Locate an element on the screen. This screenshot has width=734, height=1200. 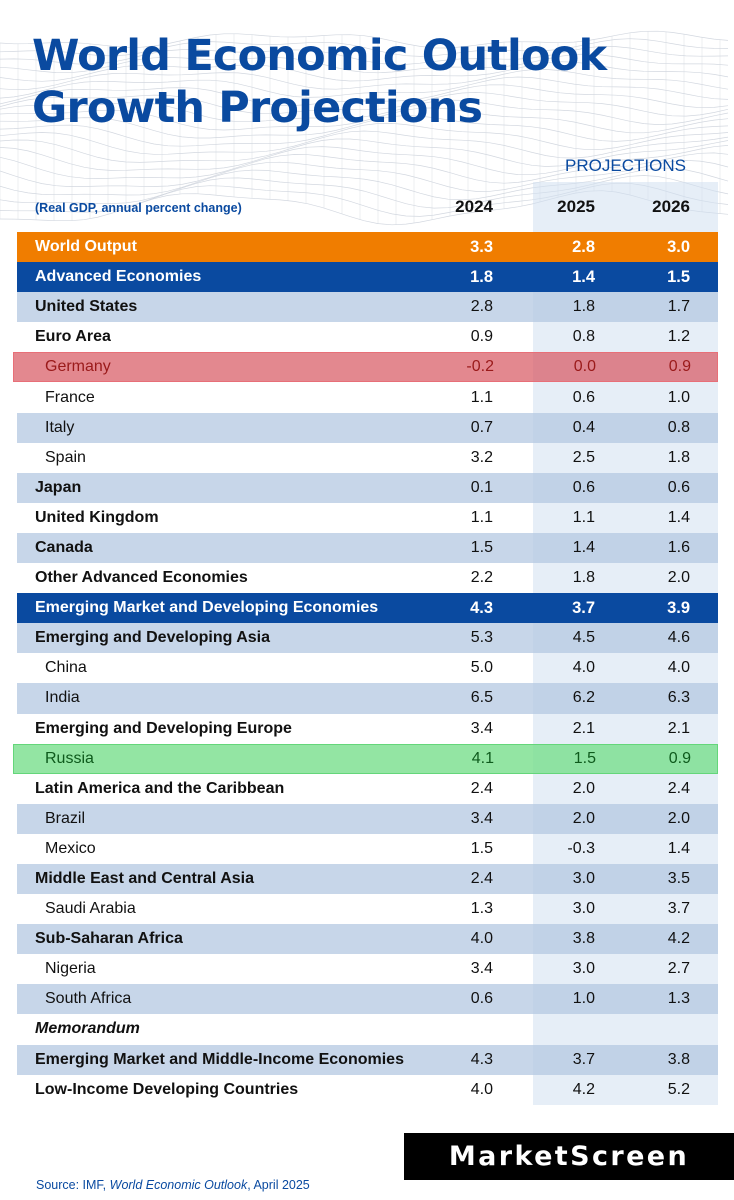
value-cell-2025: 2.0 is located at coordinates (583, 818).